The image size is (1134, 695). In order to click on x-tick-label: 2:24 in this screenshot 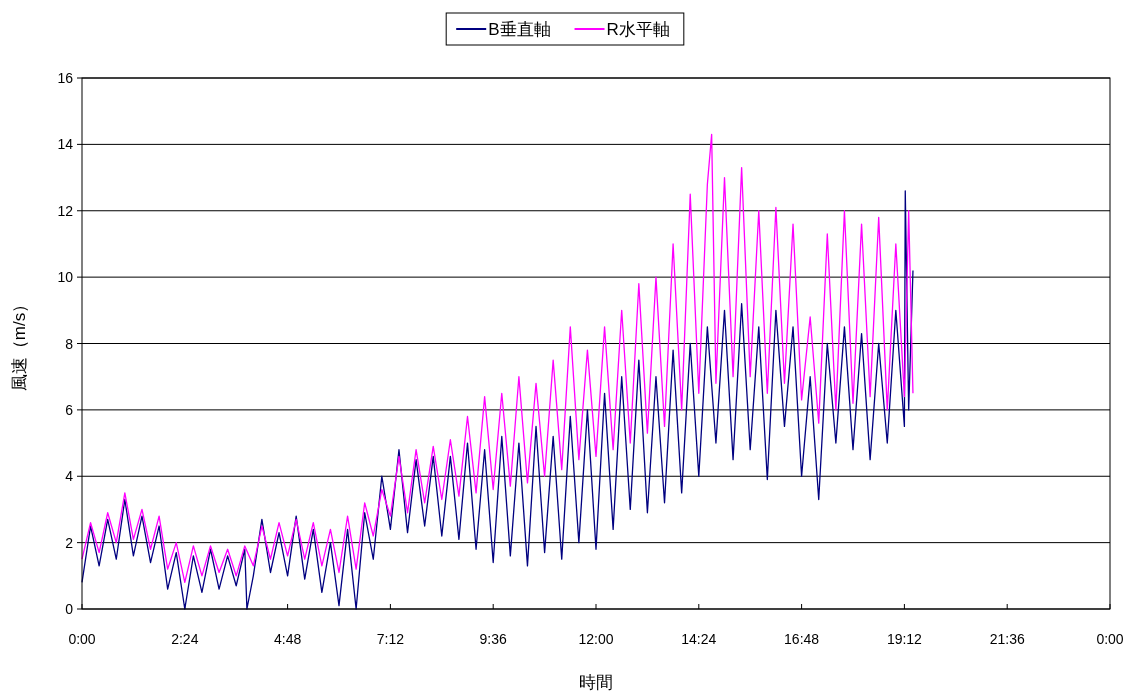, I will do `click(185, 639)`.